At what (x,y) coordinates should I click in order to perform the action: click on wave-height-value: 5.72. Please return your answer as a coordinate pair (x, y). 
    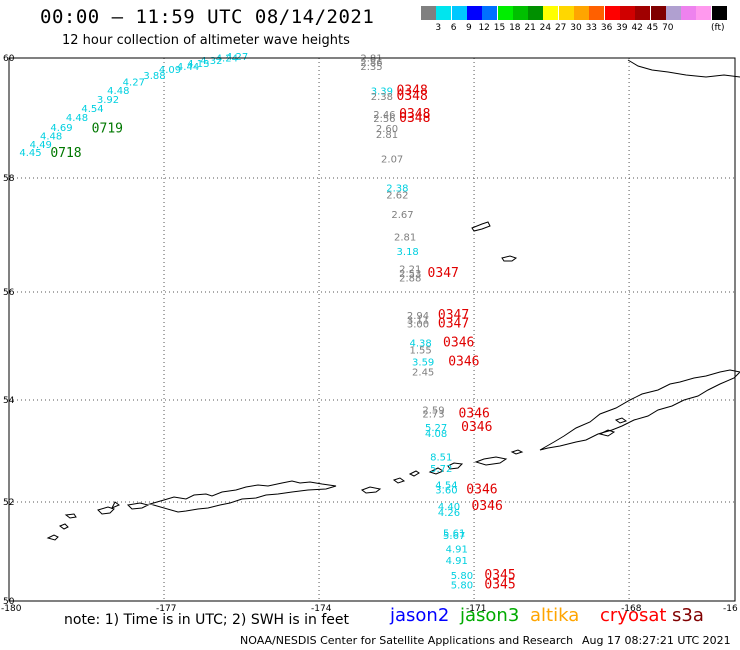
    Looking at the image, I should click on (441, 469).